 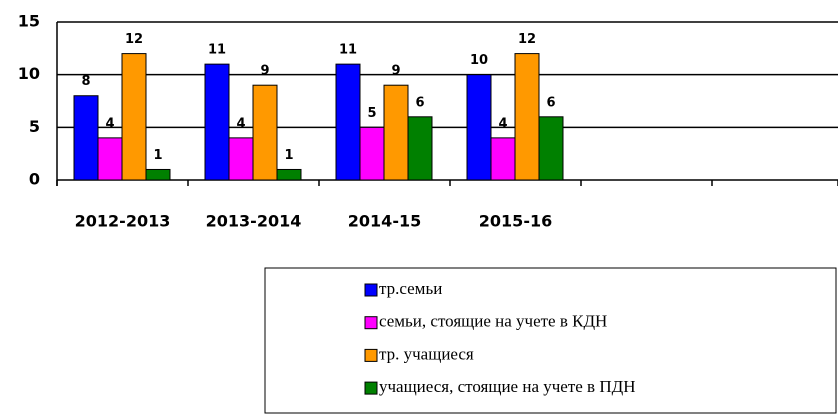 What do you see at coordinates (515, 221) in the screenshot?
I see `x-tick-label: 2015-16` at bounding box center [515, 221].